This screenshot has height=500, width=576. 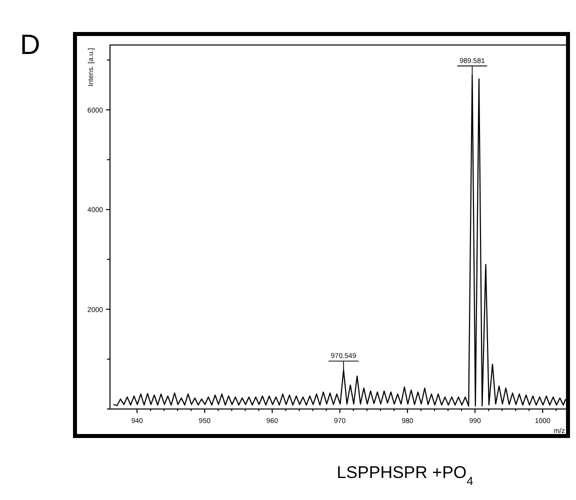 I want to click on chart-title: D, so click(x=30, y=44).